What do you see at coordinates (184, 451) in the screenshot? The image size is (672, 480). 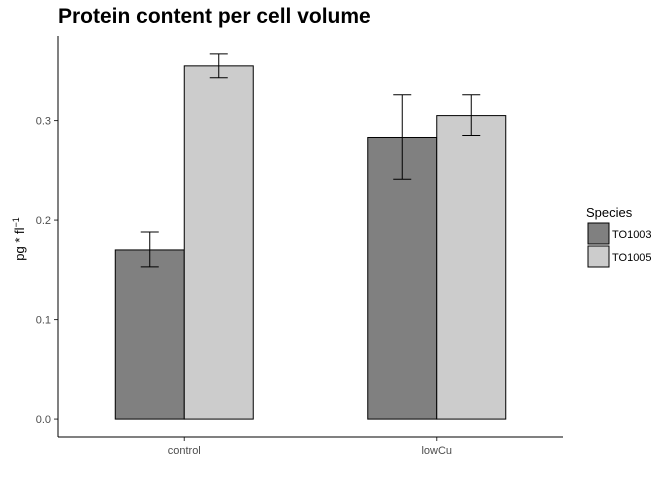 I see `x-tick-label: control` at bounding box center [184, 451].